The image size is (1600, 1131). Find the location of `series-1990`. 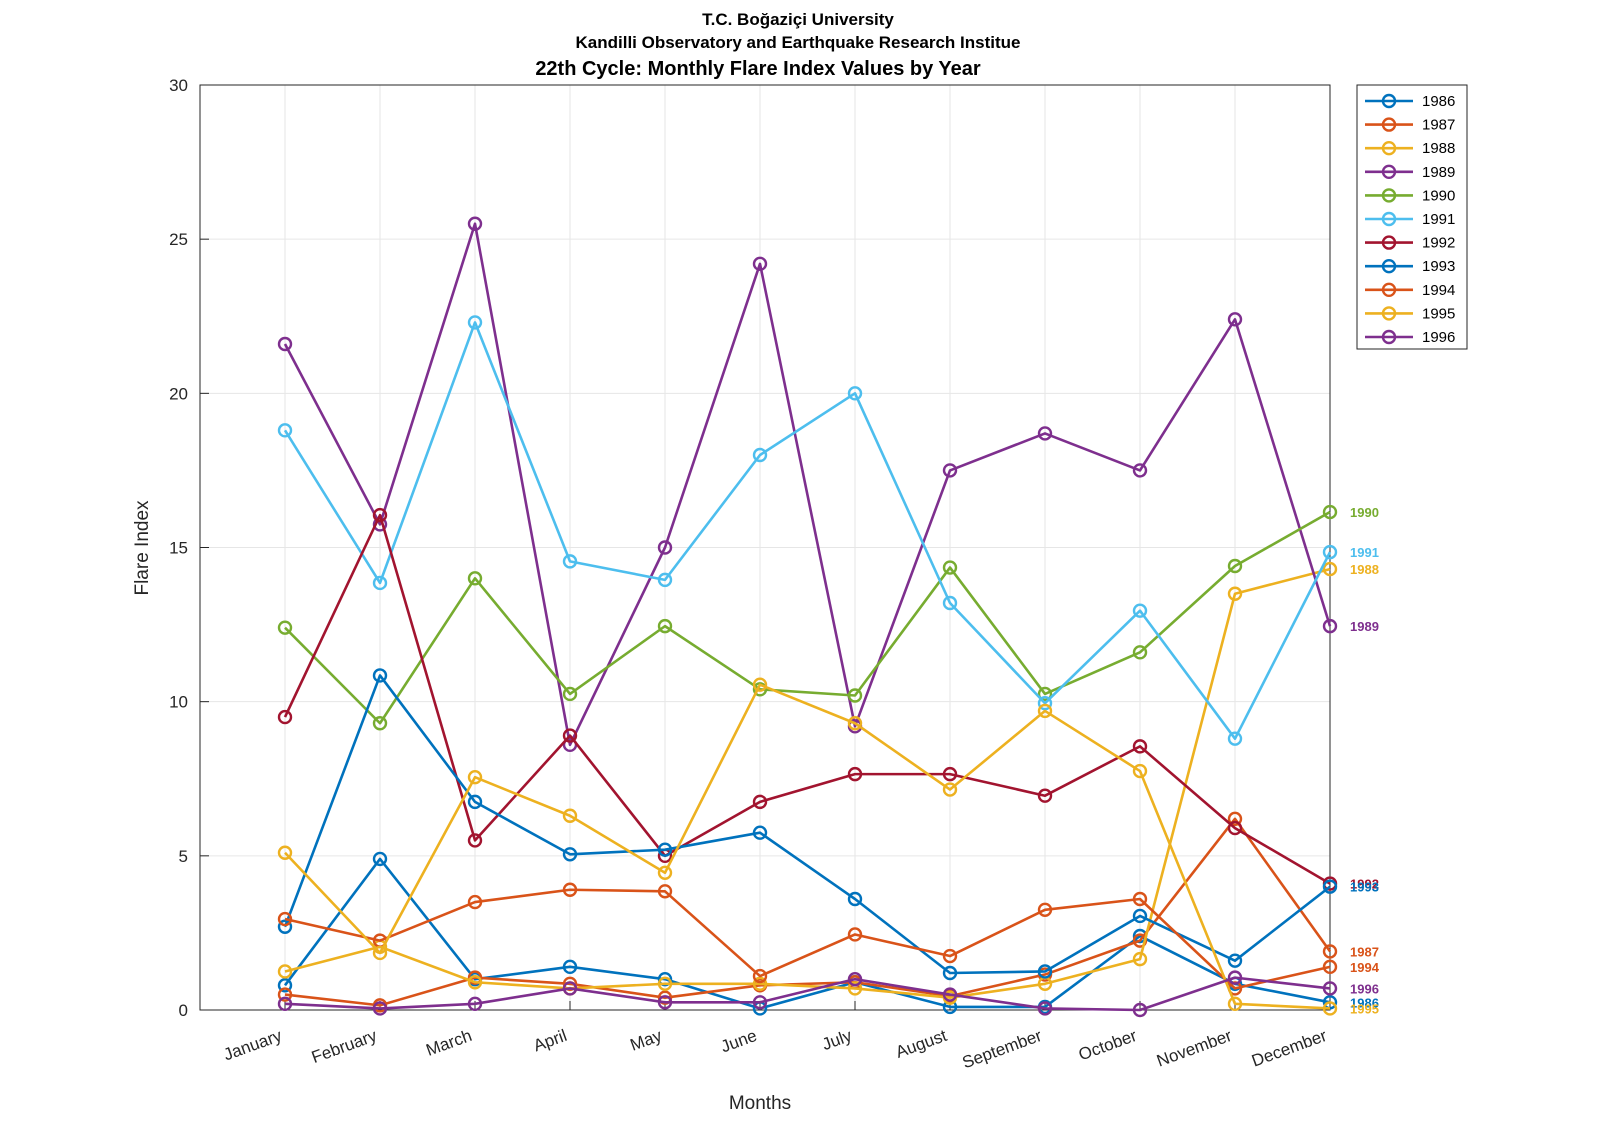

series-1990 is located at coordinates (807, 617).